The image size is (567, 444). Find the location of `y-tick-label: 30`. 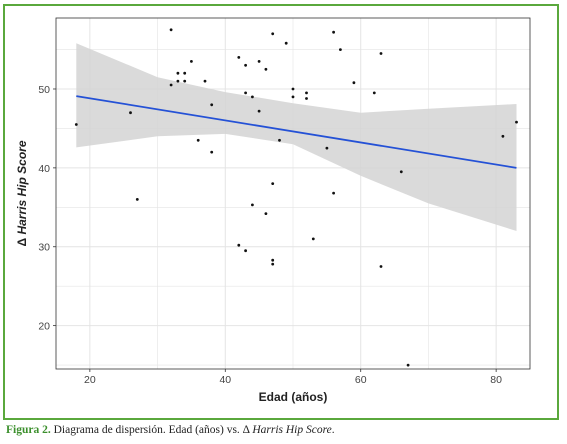

y-tick-label: 30 is located at coordinates (44, 248).